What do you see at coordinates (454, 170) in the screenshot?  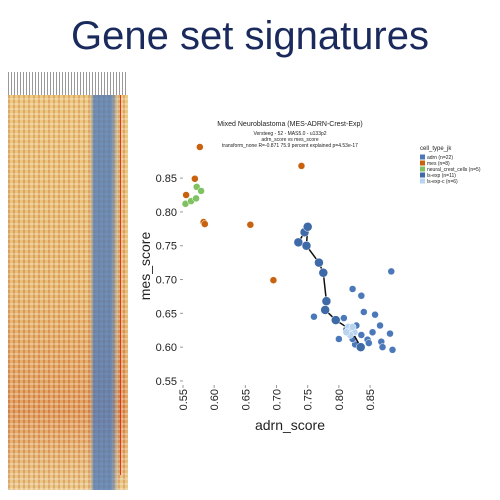 I see `legend-label: neural_crest_cells (n=5)` at bounding box center [454, 170].